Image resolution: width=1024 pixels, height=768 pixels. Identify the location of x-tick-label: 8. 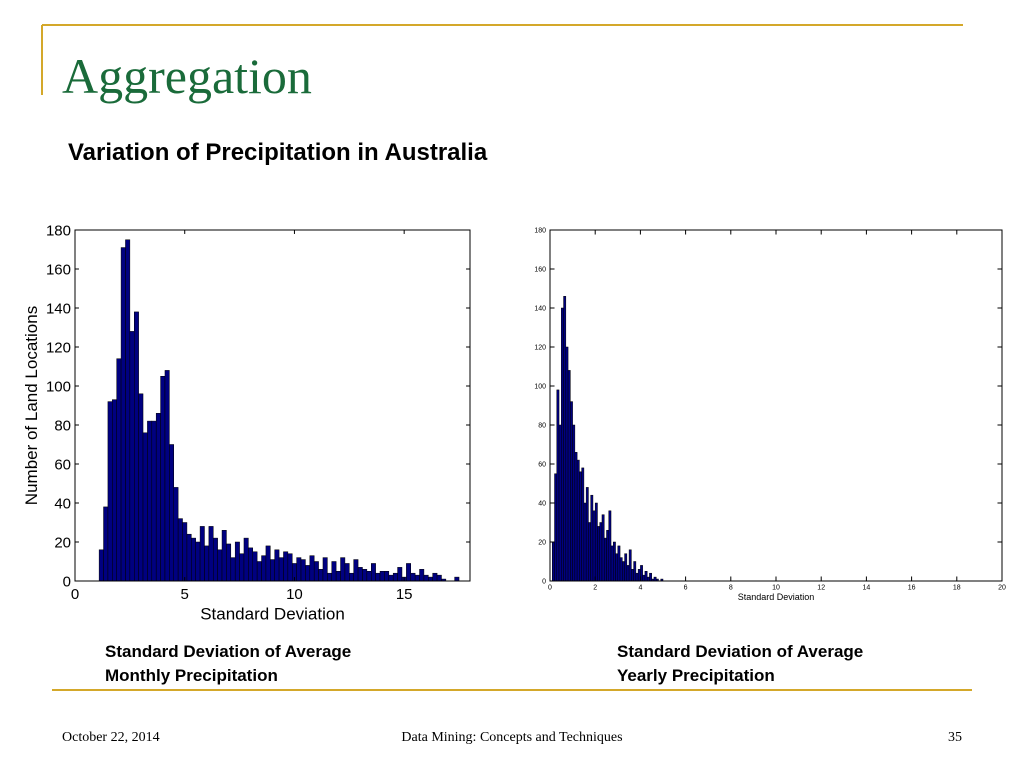
(731, 587).